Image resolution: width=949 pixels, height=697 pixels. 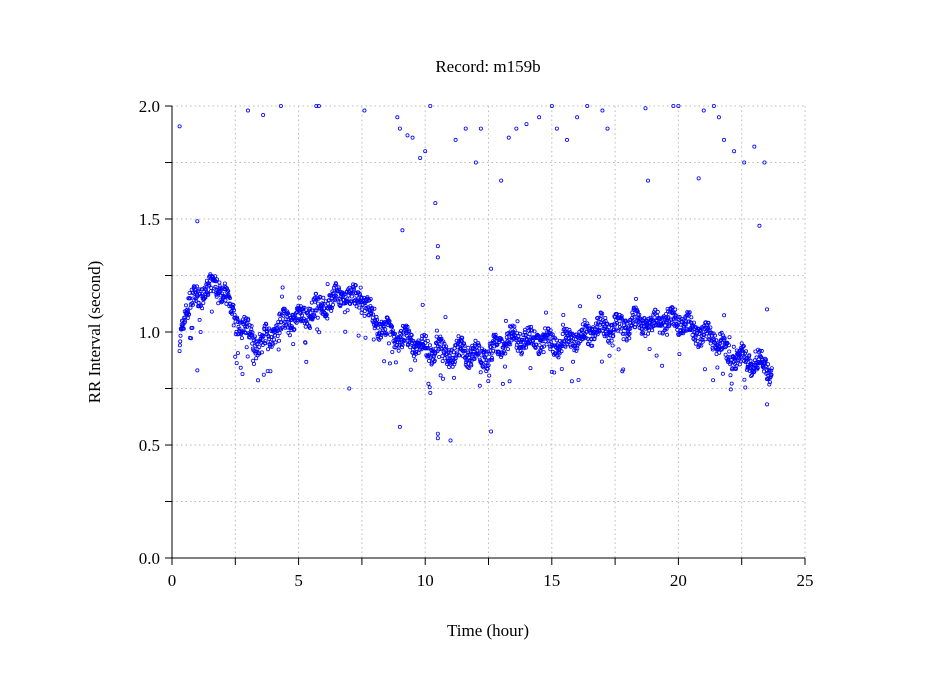 I want to click on x-axis-label: Time (hour), so click(x=488, y=630).